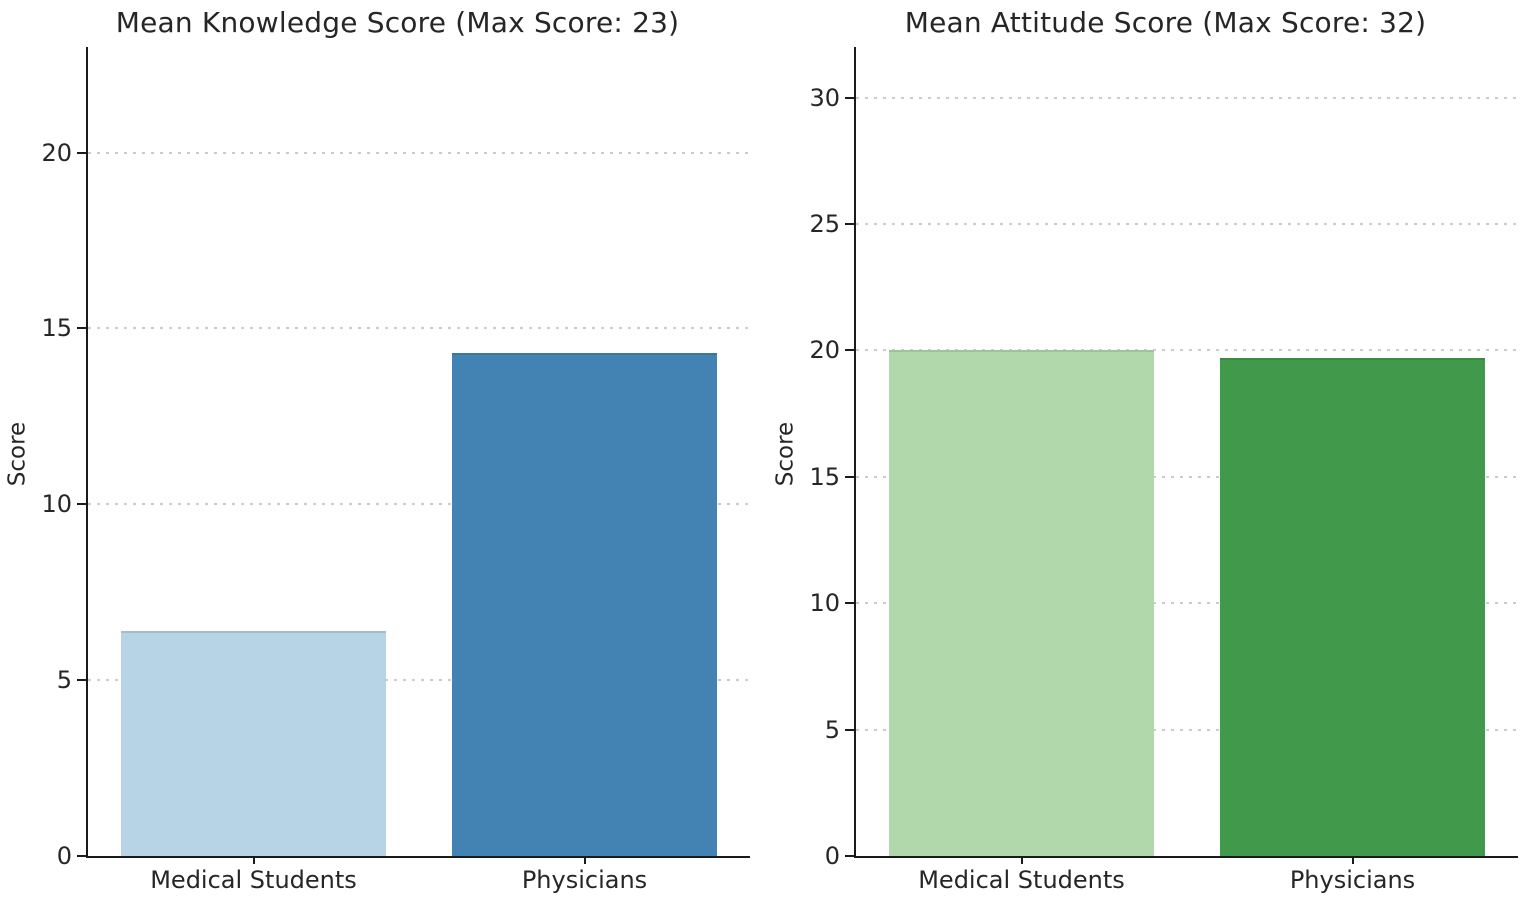 This screenshot has height=899, width=1536. Describe the element at coordinates (824, 223) in the screenshot. I see `y-tick-label-25: 25` at that location.